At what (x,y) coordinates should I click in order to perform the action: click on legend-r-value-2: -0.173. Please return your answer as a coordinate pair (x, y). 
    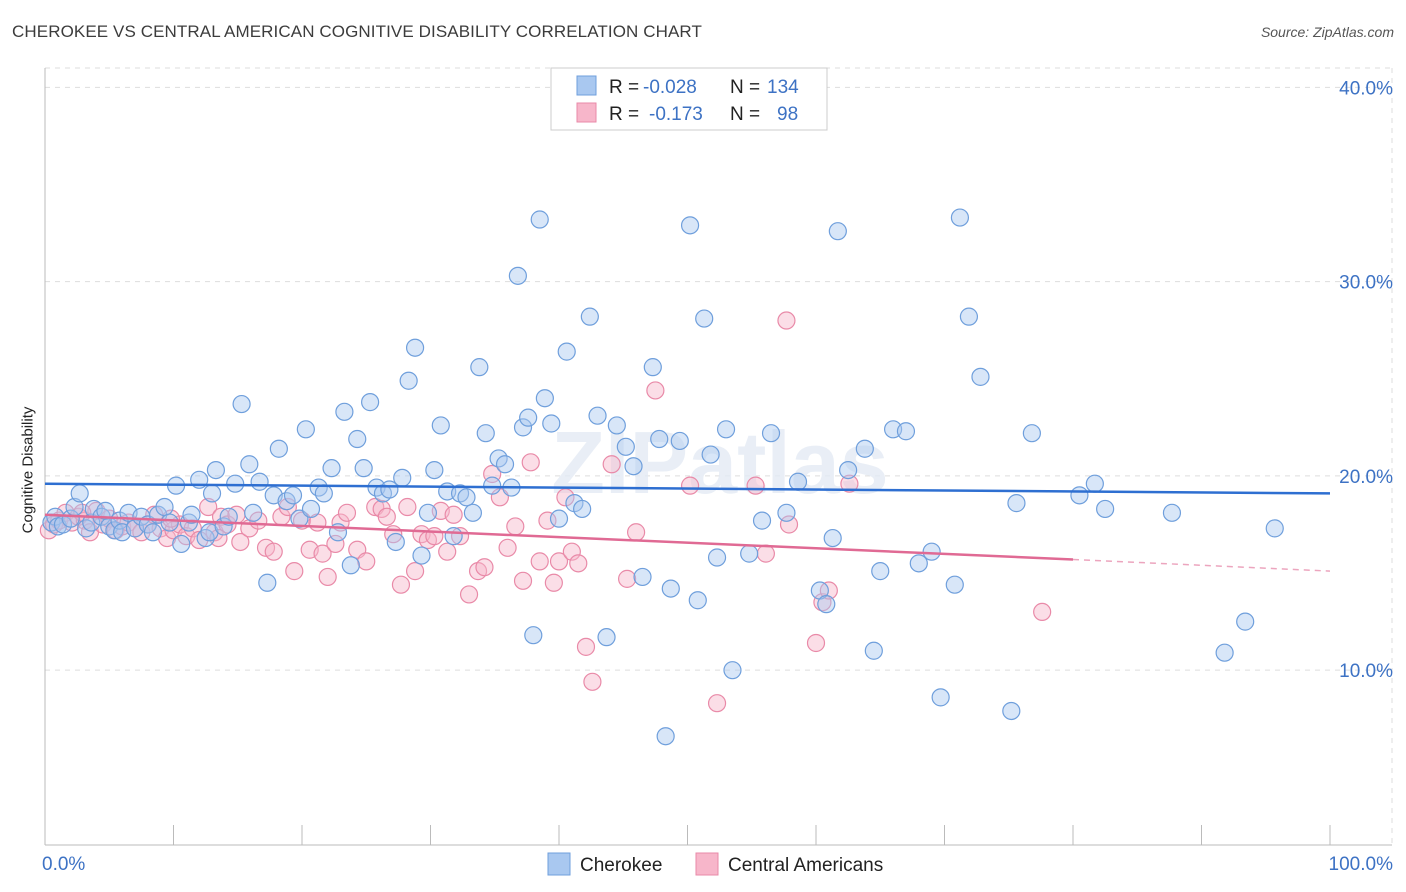
    Looking at the image, I should click on (676, 114).